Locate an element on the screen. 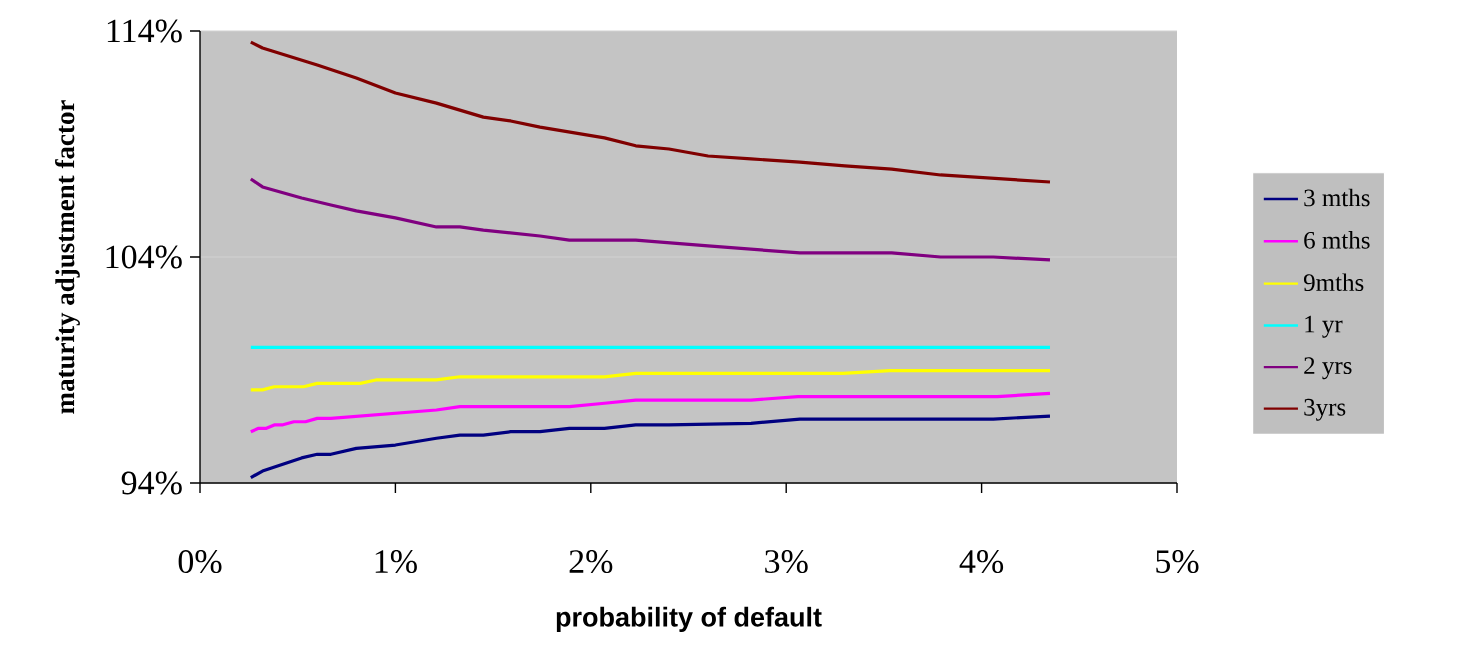  x-axis-title: probability of default is located at coordinates (689, 619).